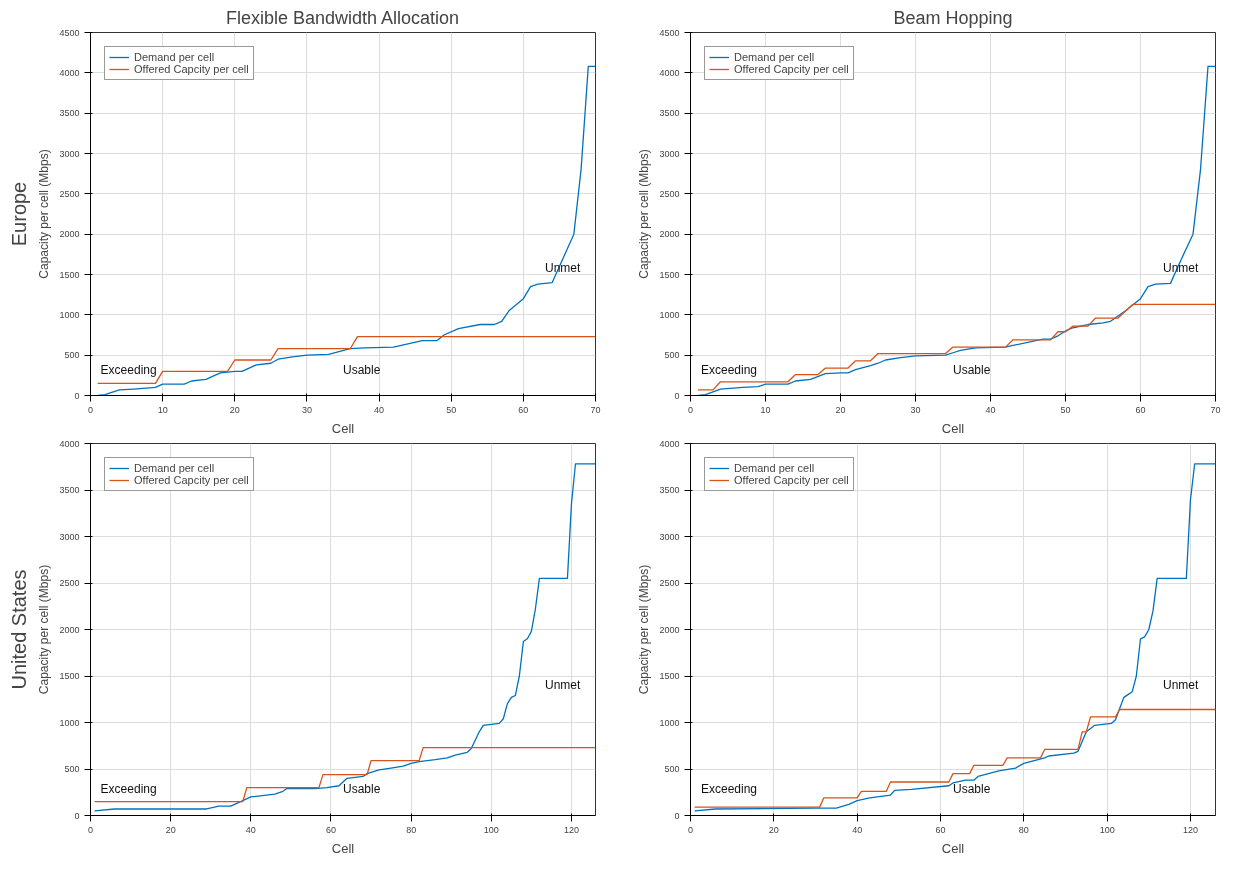 This screenshot has width=1253, height=877. I want to click on chart-title: Beam Hopping, so click(953, 17).